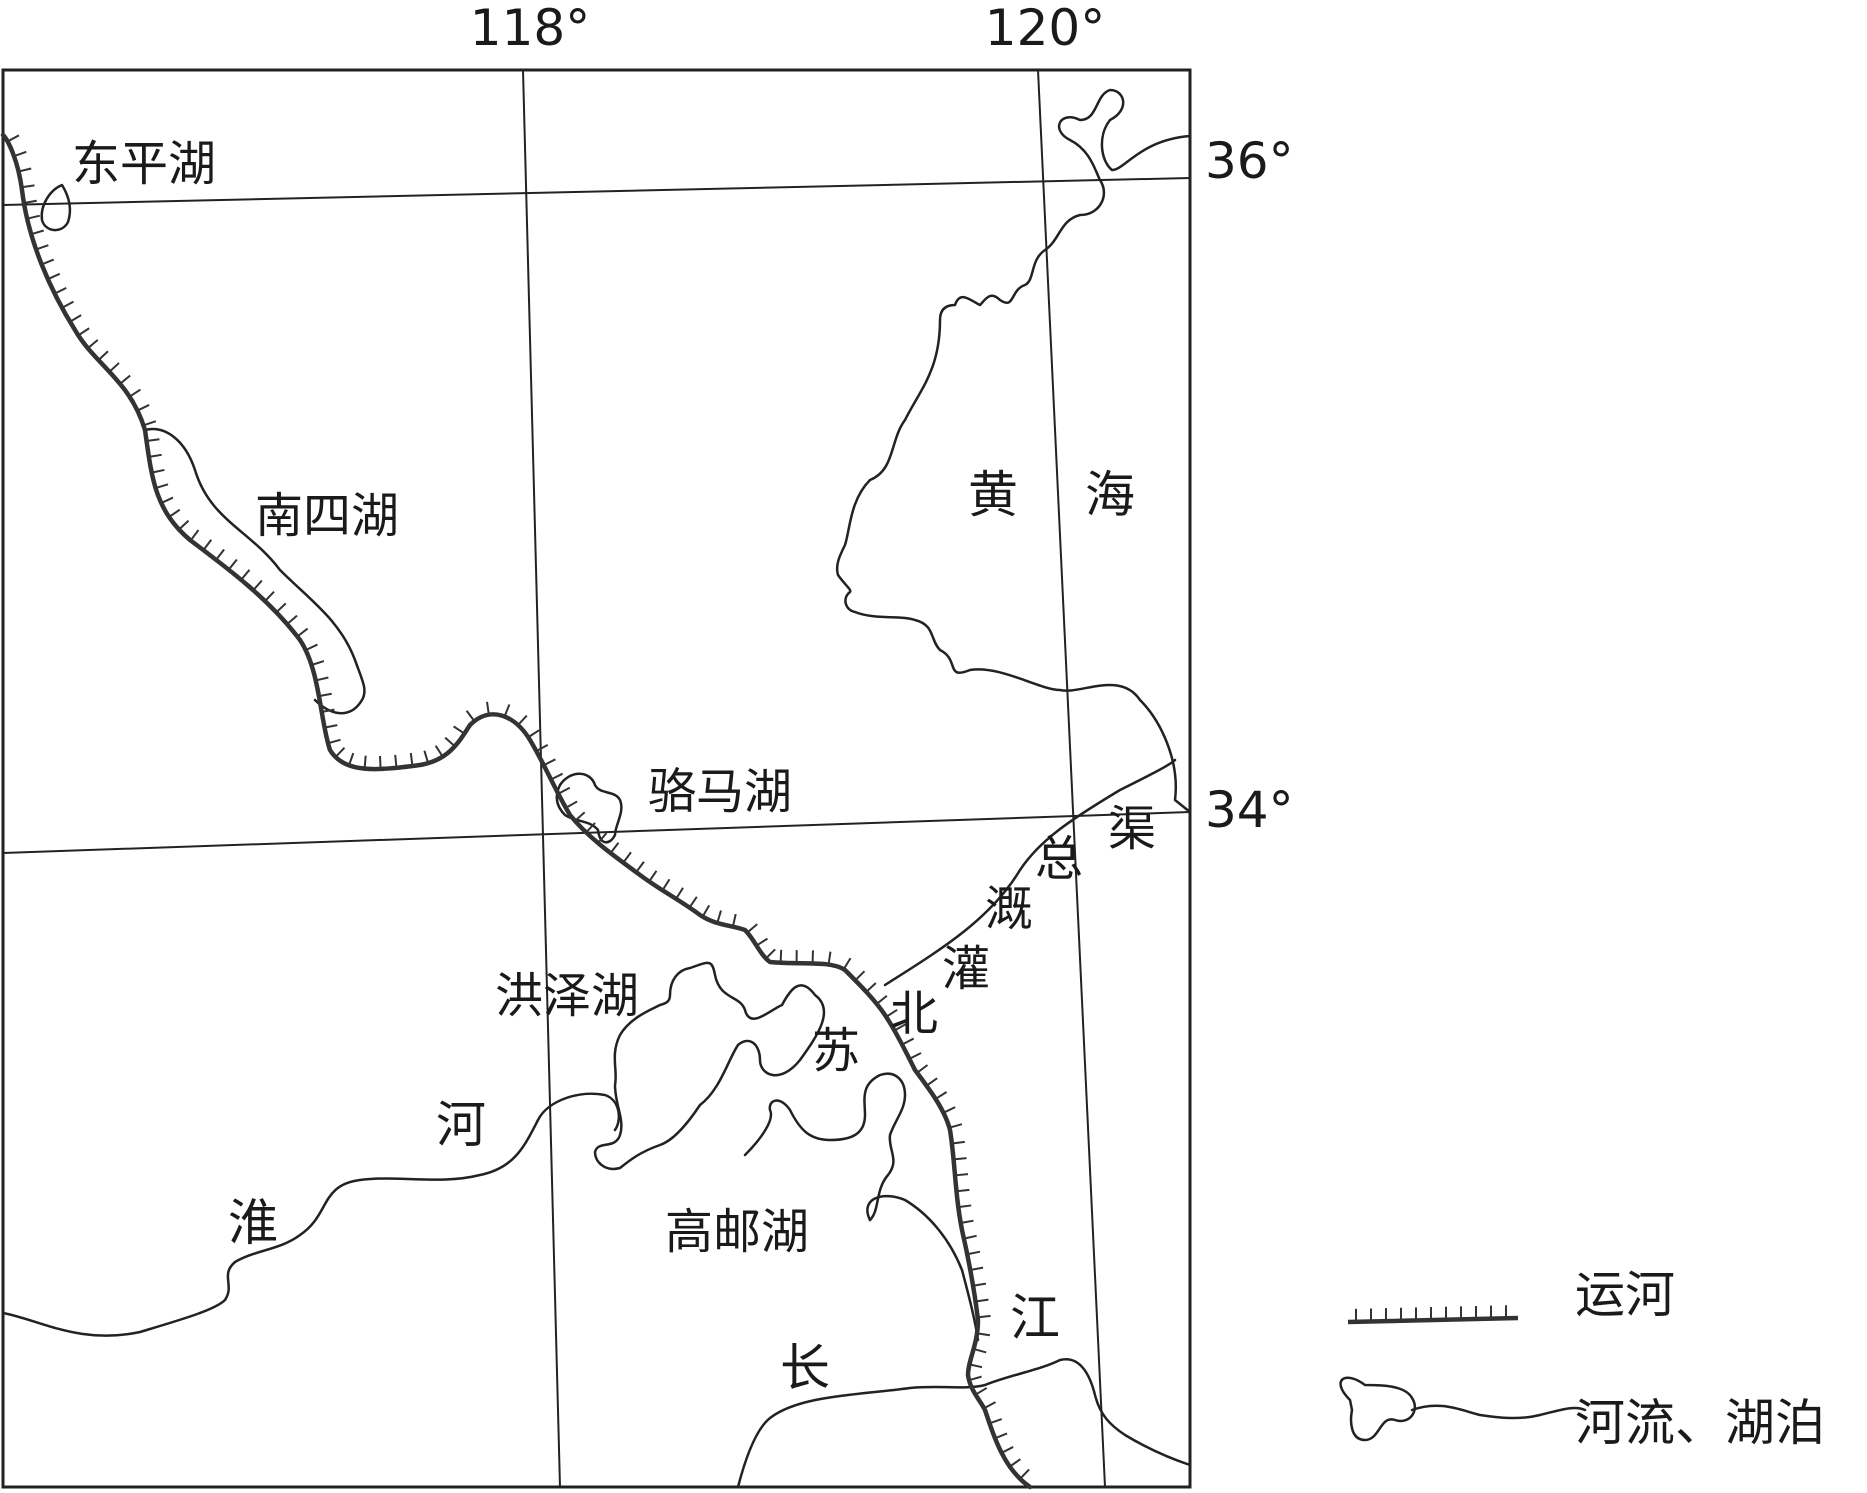 Image resolution: width=1867 pixels, height=1493 pixels. What do you see at coordinates (720, 792) in the screenshot?
I see `lake-label-luoma: 骆马湖` at bounding box center [720, 792].